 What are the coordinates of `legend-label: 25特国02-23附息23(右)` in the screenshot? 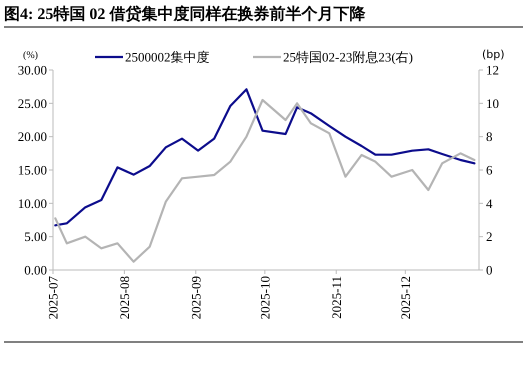 It's located at (348, 57).